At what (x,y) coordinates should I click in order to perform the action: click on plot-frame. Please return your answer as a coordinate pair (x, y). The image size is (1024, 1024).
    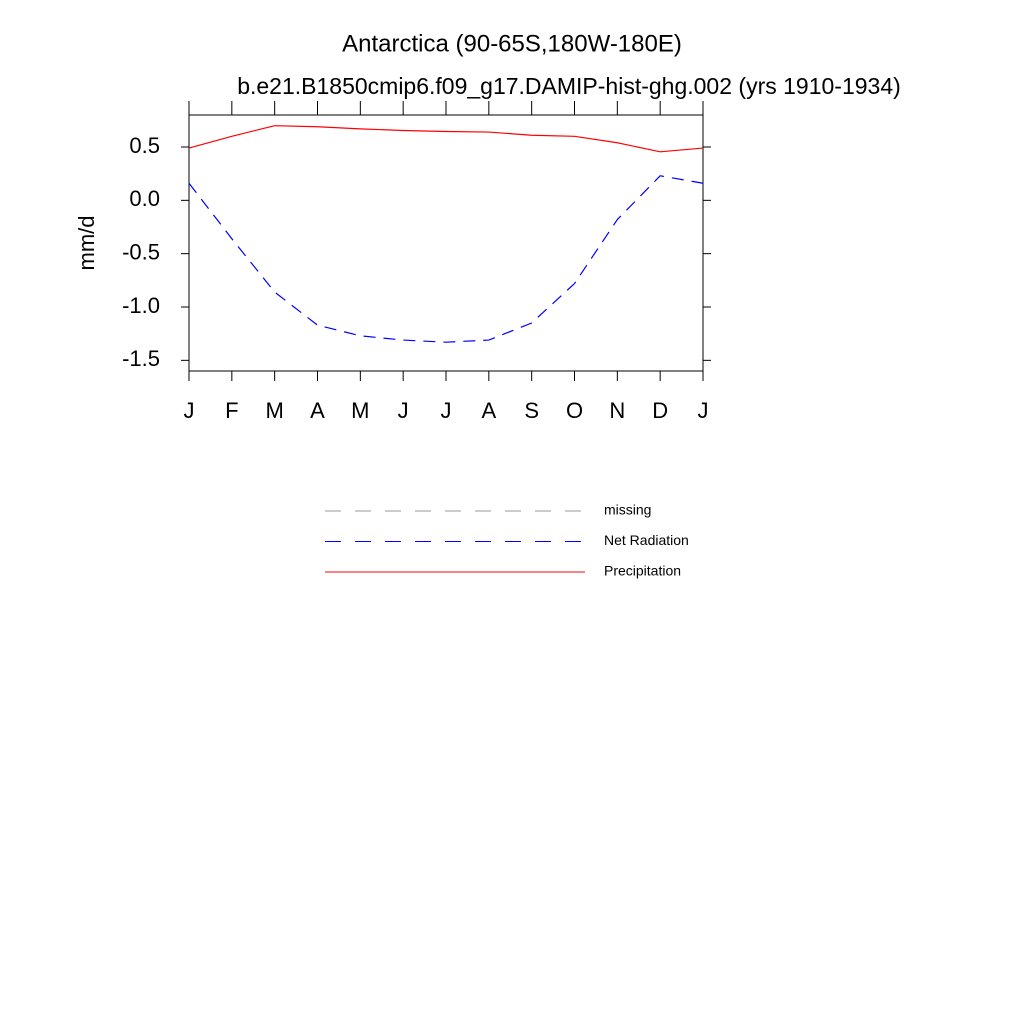
    Looking at the image, I should click on (446, 243).